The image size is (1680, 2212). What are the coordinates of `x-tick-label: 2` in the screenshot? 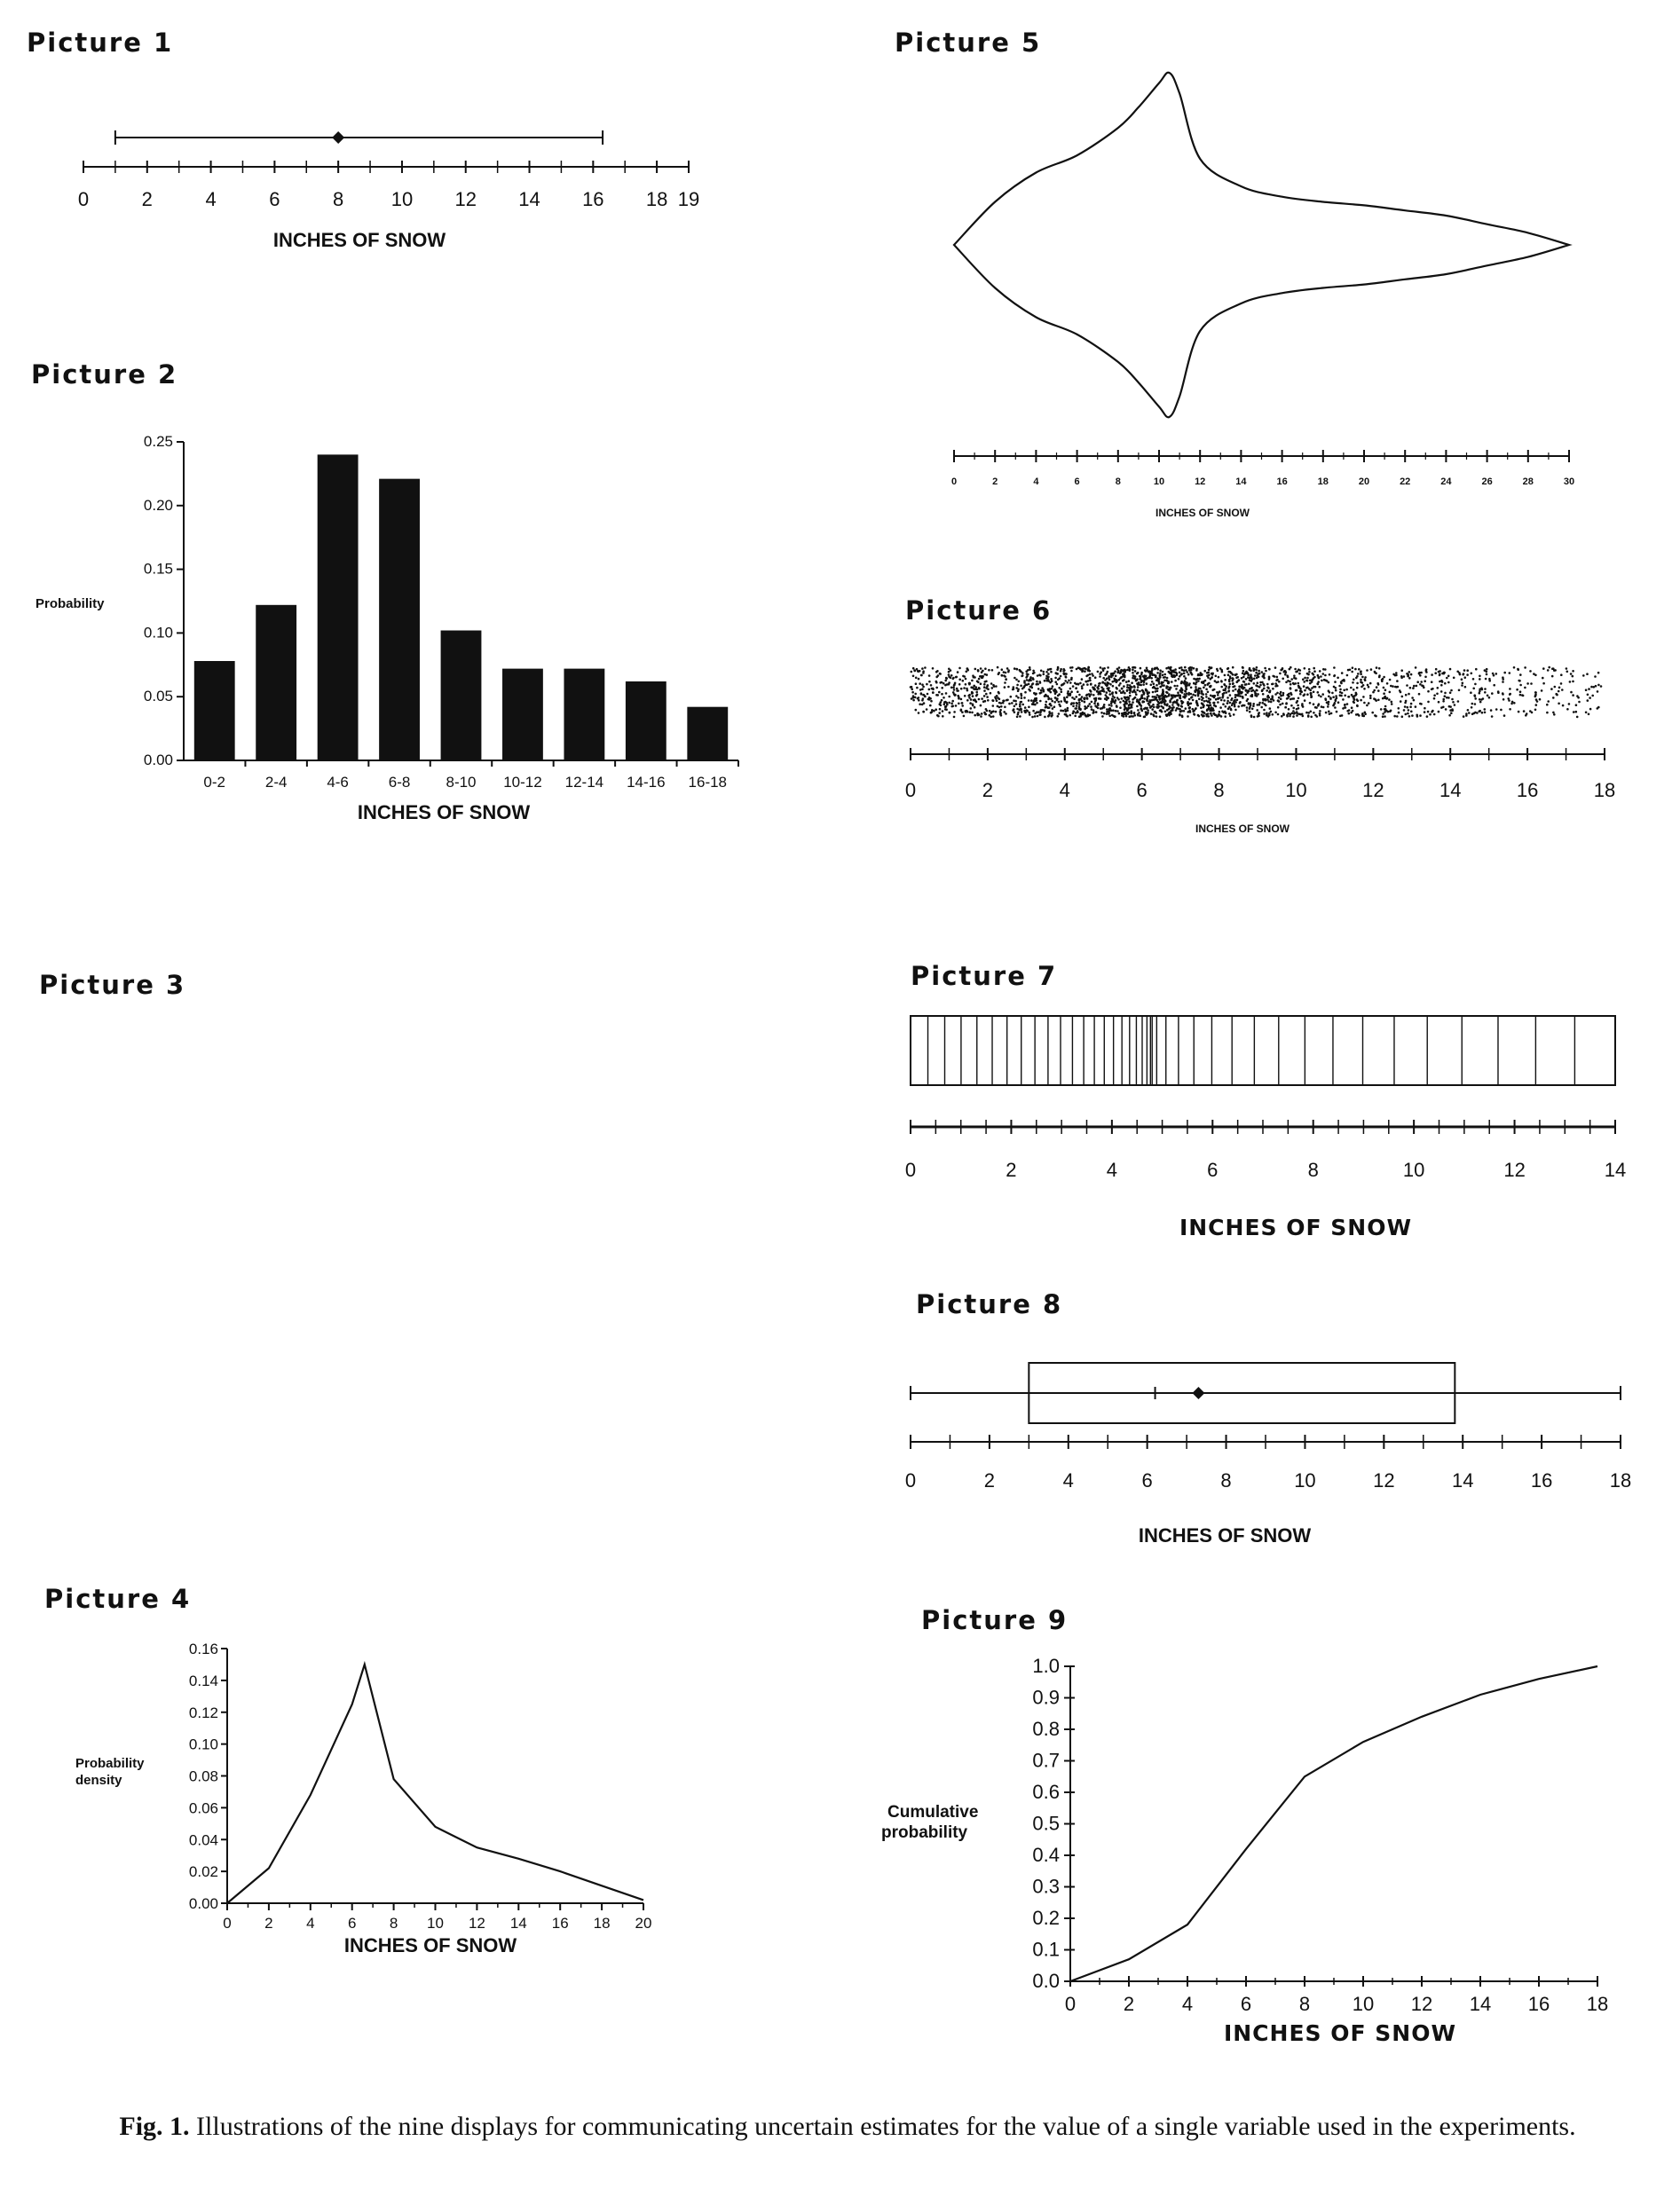 It's located at (987, 790).